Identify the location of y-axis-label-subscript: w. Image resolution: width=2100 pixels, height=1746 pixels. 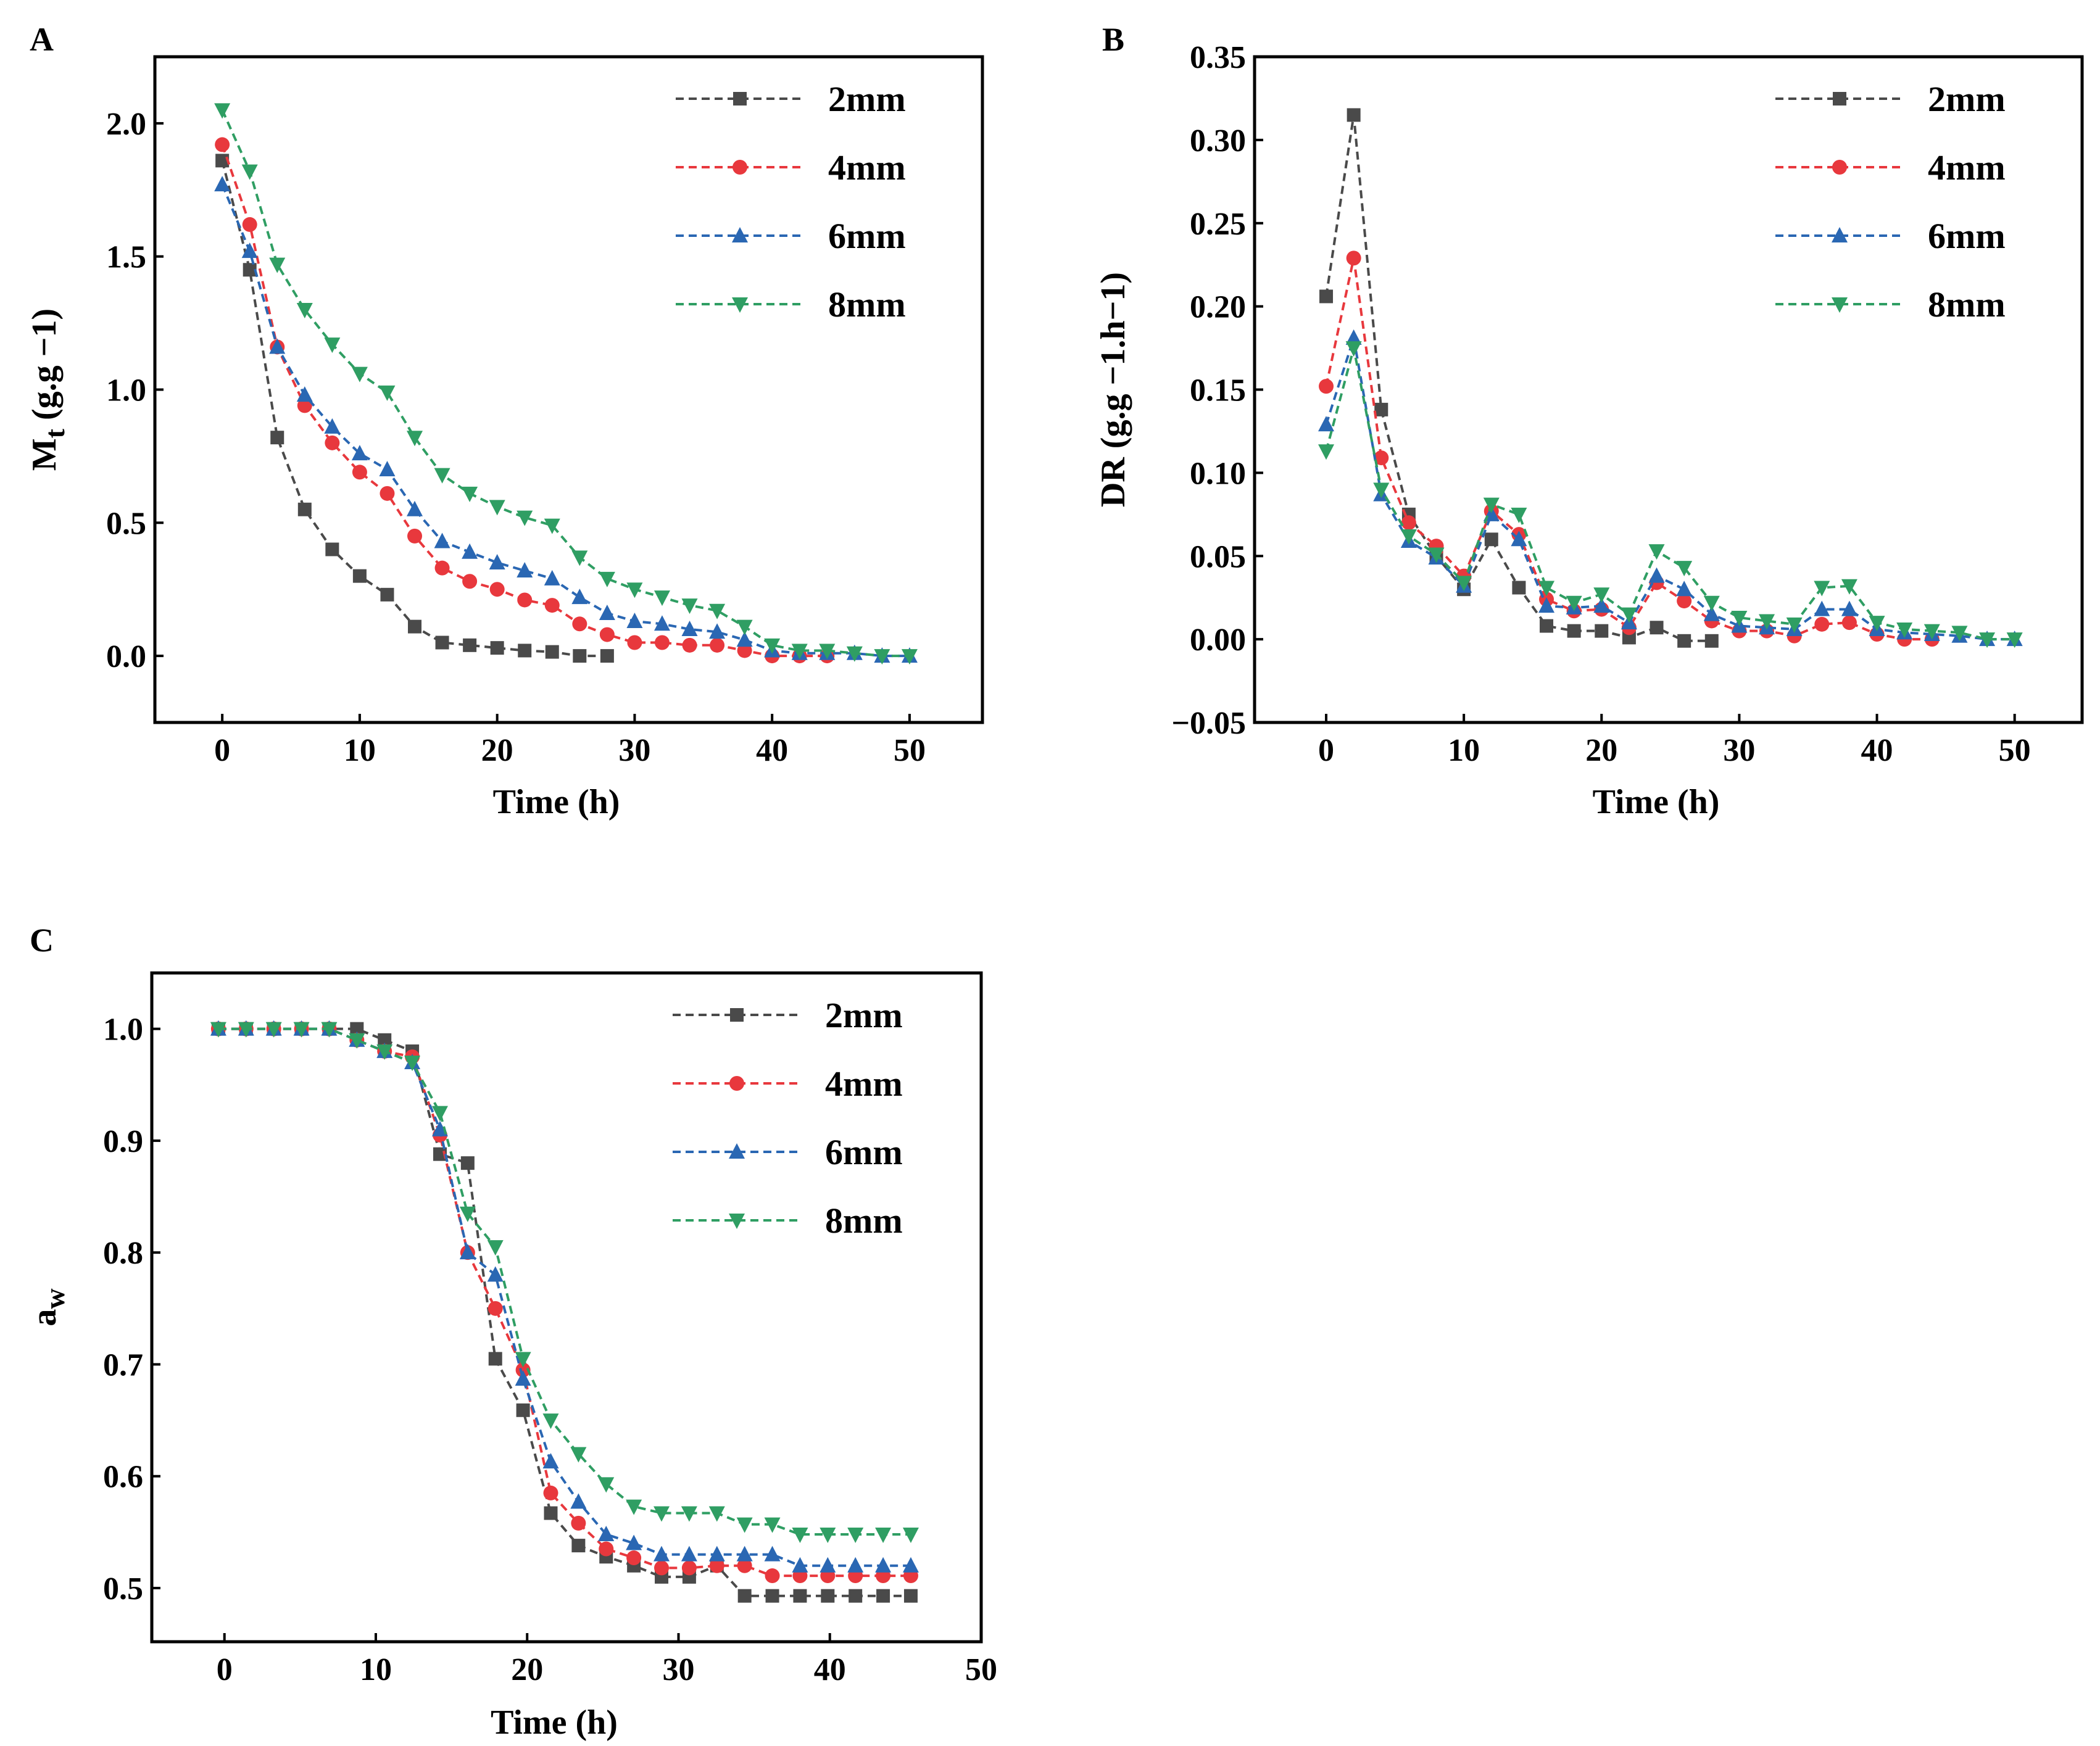
(54, 1298).